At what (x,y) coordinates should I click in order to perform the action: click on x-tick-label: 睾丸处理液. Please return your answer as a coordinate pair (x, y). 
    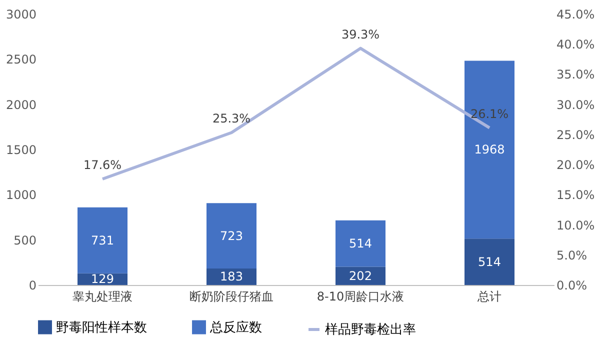
    Looking at the image, I should click on (102, 297).